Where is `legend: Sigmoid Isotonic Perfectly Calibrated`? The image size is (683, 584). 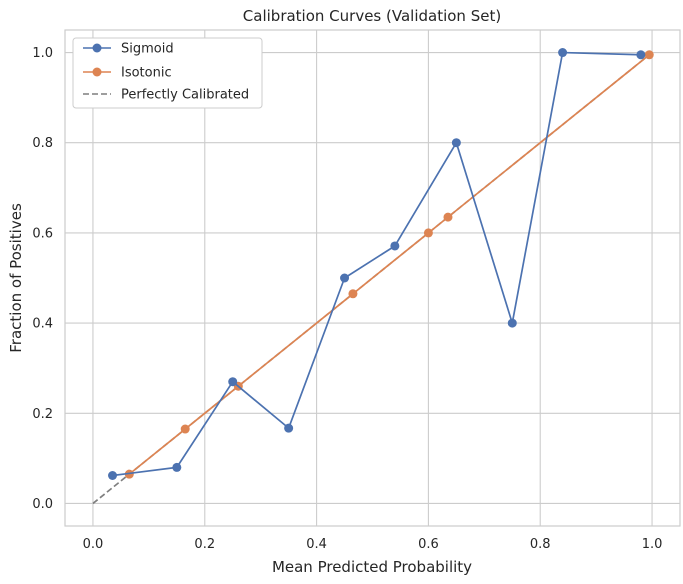 legend: Sigmoid Isotonic Perfectly Calibrated is located at coordinates (167, 73).